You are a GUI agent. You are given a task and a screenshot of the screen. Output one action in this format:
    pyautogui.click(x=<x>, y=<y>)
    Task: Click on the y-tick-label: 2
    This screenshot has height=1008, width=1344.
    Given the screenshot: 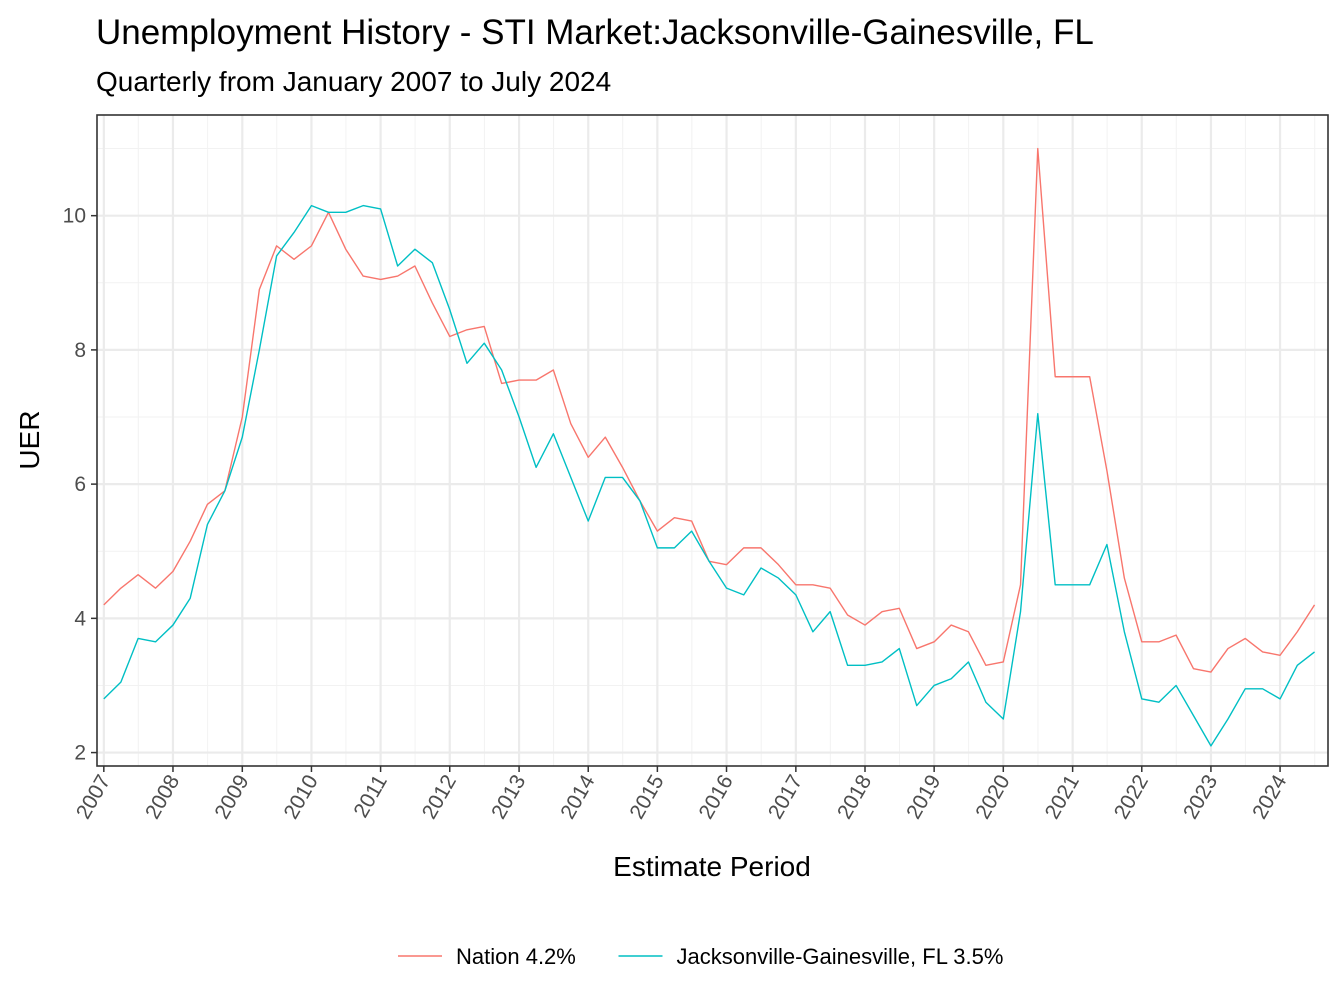 What is the action you would take?
    pyautogui.click(x=80, y=753)
    